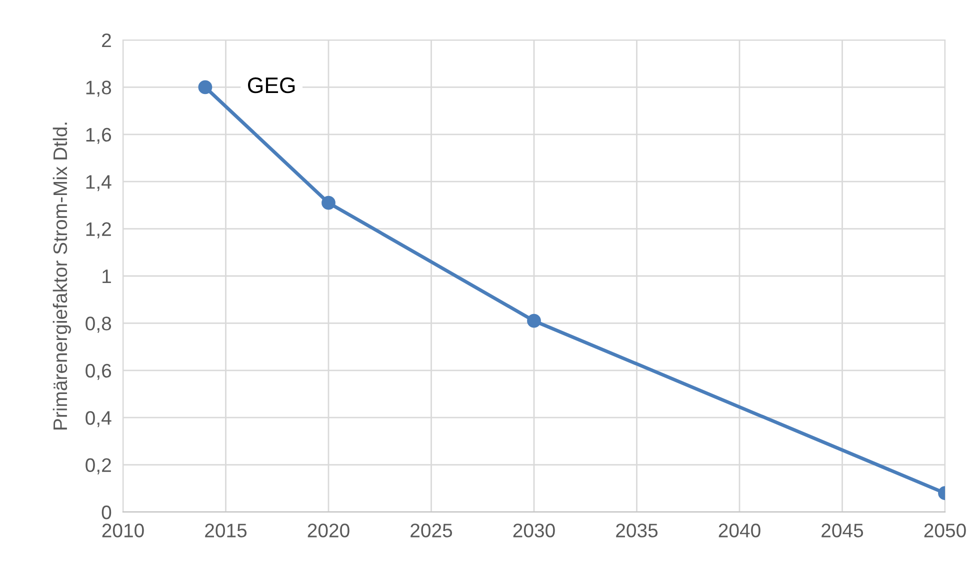  I want to click on x-tick-label: 2040, so click(739, 531).